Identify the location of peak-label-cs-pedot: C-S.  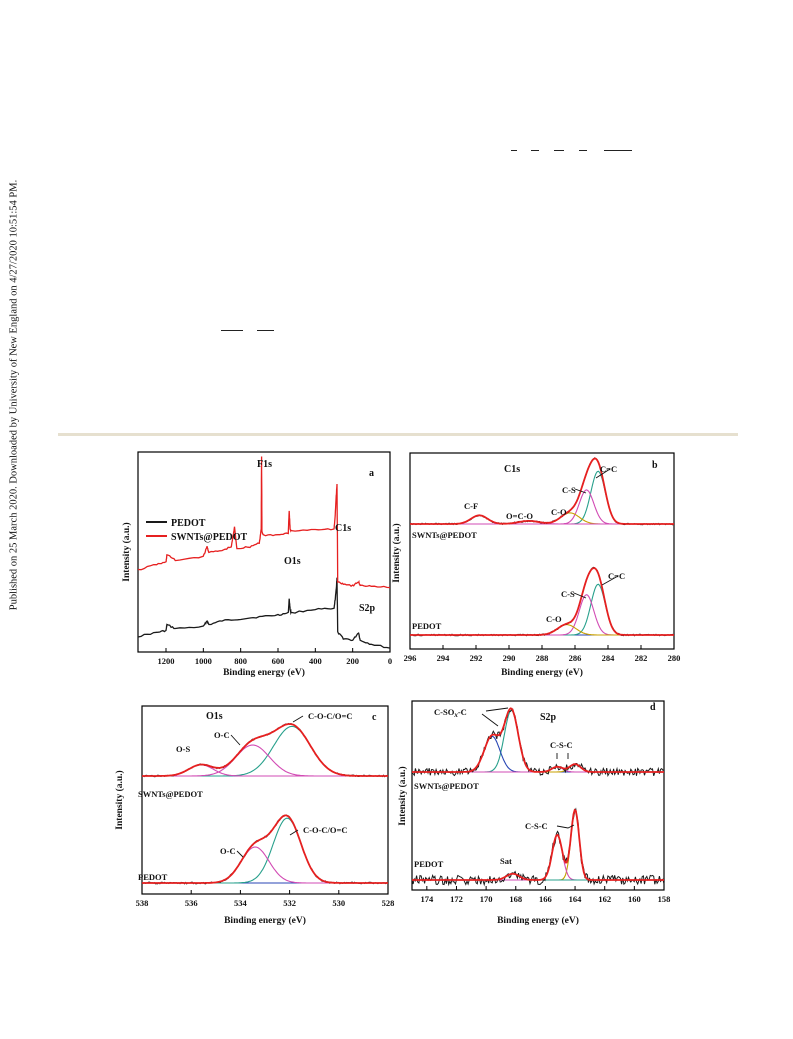
(568, 594).